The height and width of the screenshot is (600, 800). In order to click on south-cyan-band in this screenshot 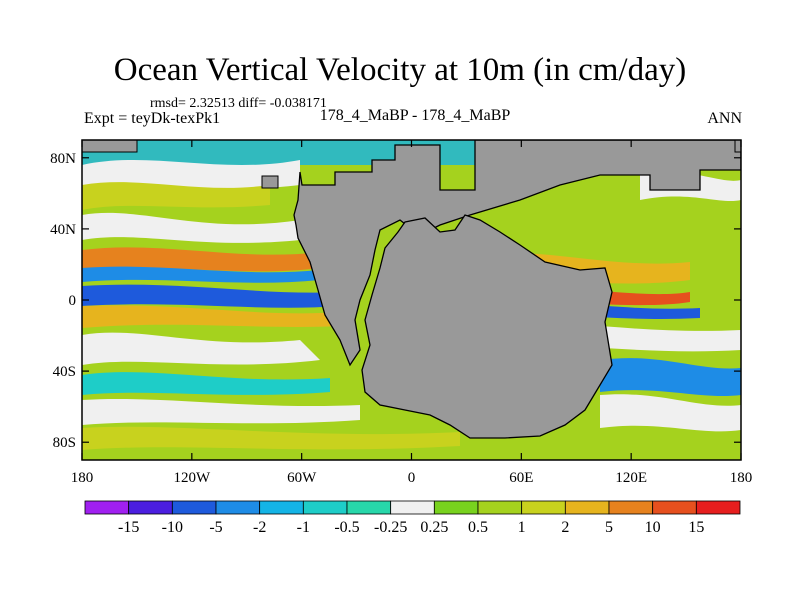, I will do `click(206, 383)`.